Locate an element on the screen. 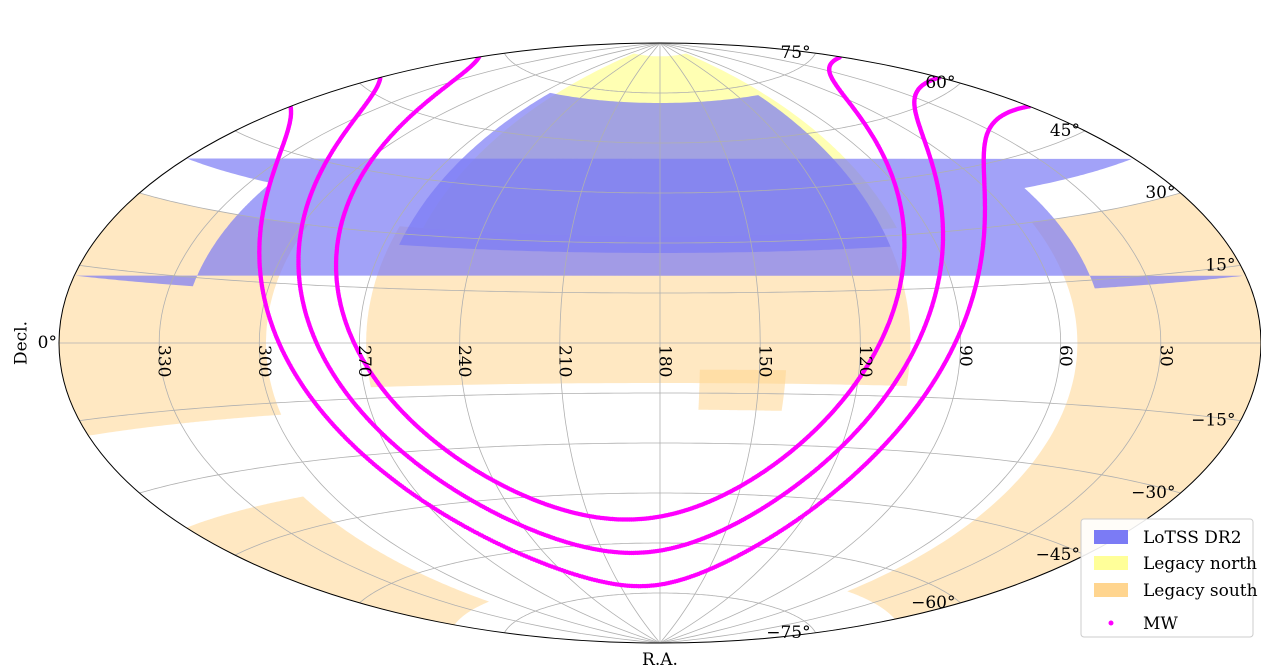 This screenshot has width=1261, height=670. dec-gridline-m15 is located at coordinates (660, 406).